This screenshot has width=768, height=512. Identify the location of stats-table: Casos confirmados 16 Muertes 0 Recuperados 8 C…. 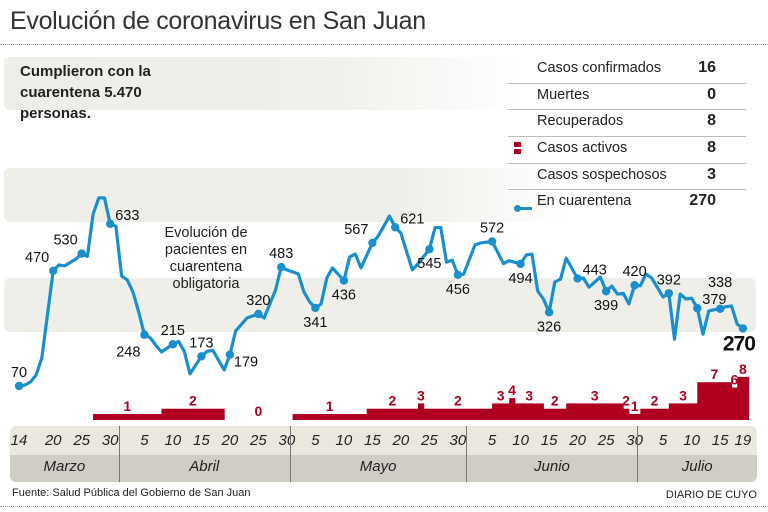
(627, 136).